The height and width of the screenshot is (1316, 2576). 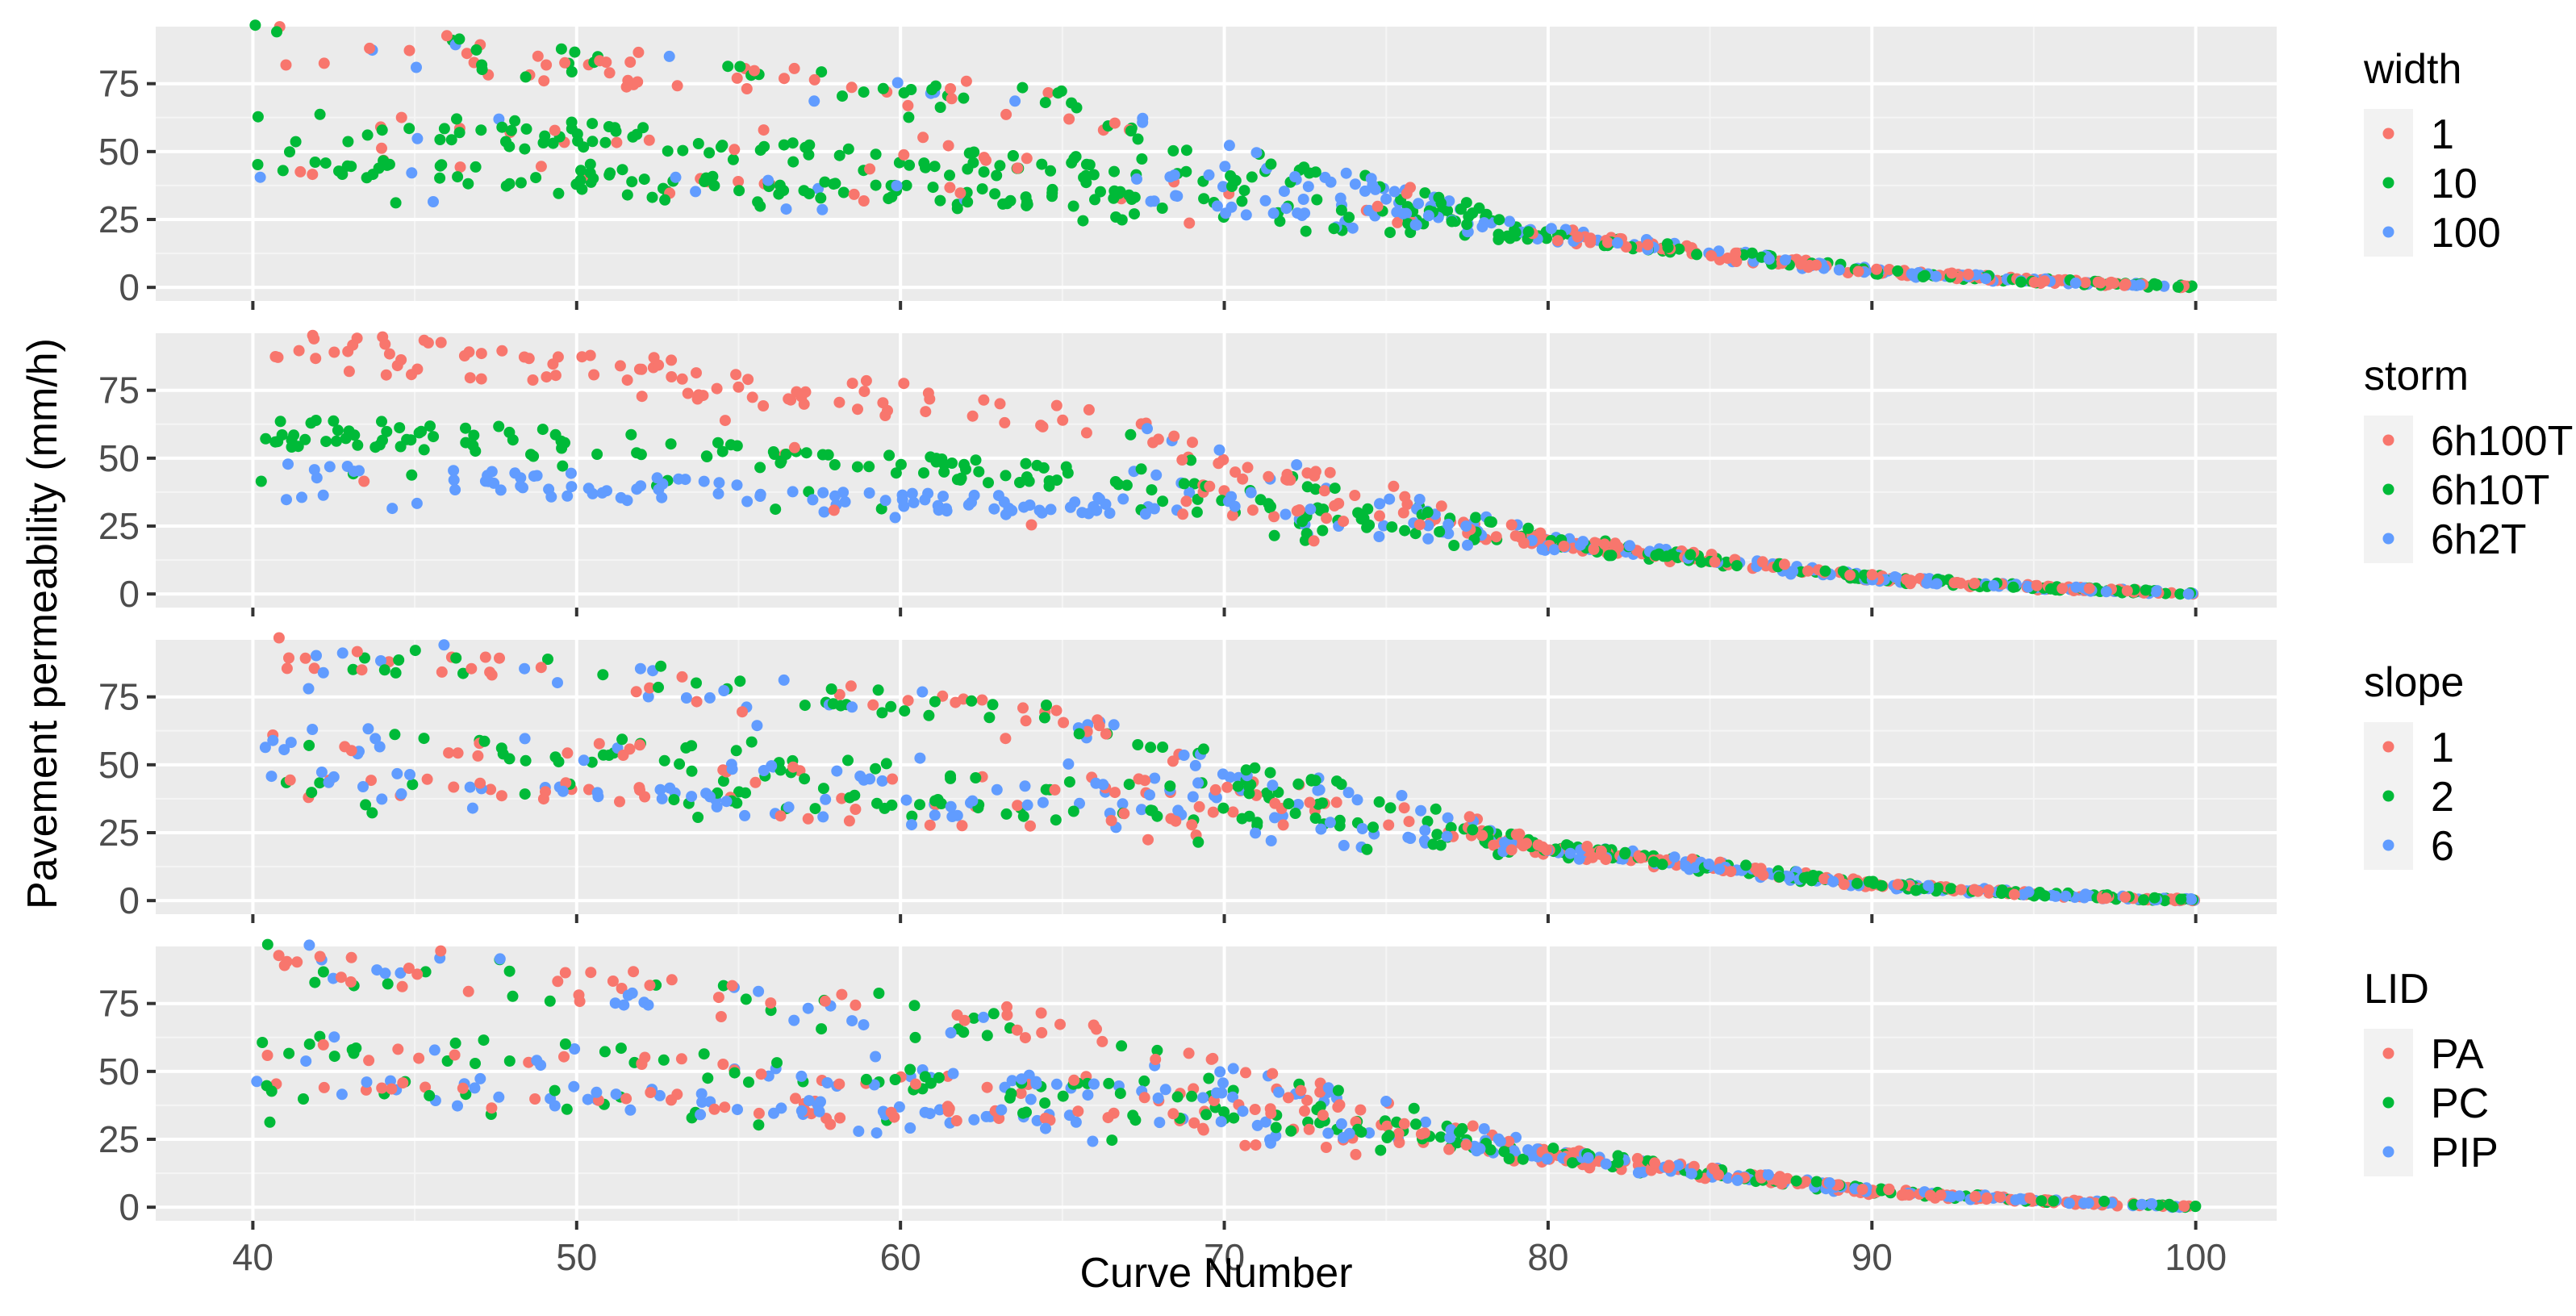 What do you see at coordinates (129, 1207) in the screenshot?
I see `y-tick-label: 0` at bounding box center [129, 1207].